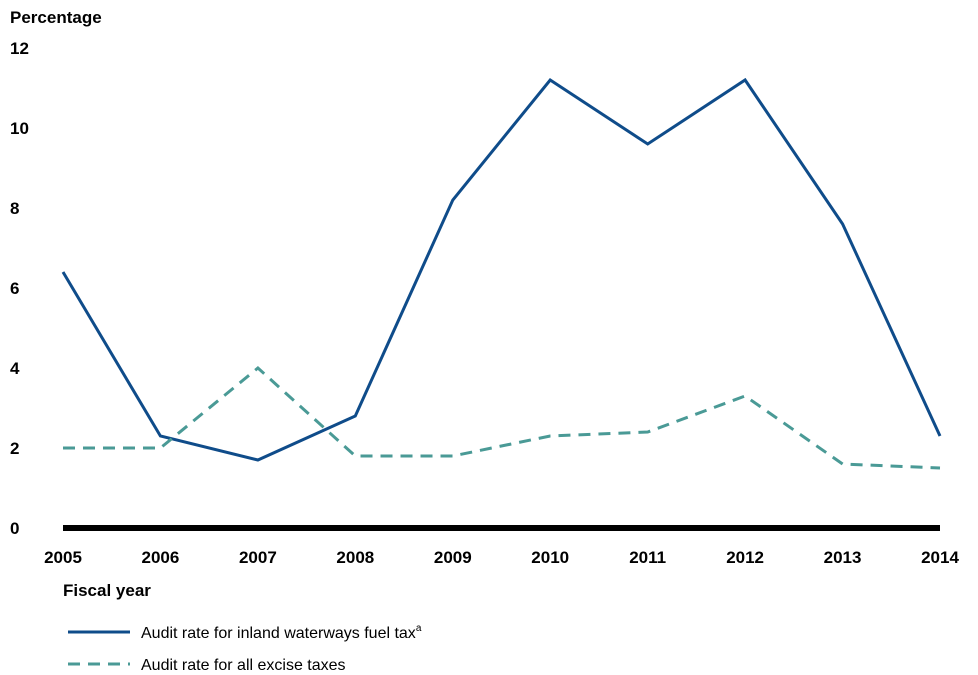  I want to click on x-axis-ticks: 2005 2006 2007 2008 2009 2010 2011 2012 2013 2014, so click(501, 557).